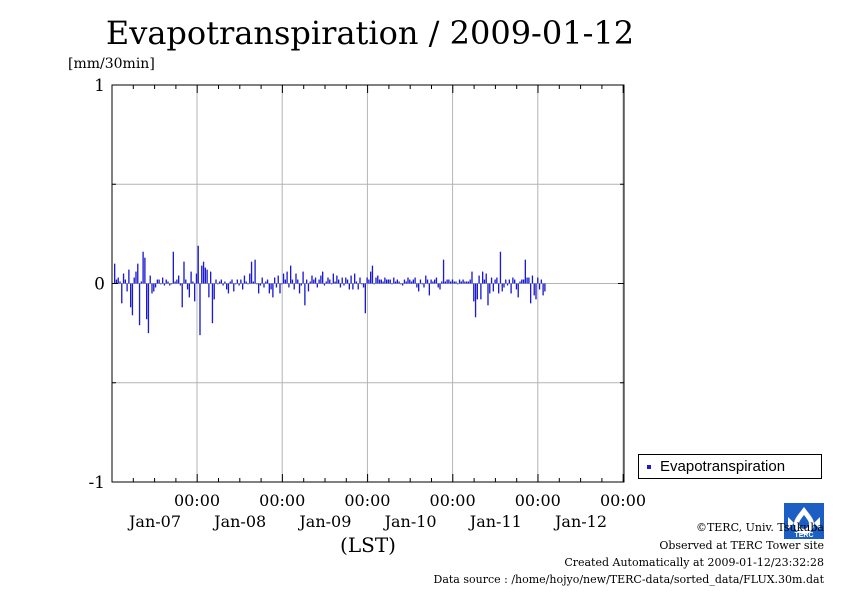  Describe the element at coordinates (495, 521) in the screenshot. I see `x-tick-date: Jan-11` at that location.